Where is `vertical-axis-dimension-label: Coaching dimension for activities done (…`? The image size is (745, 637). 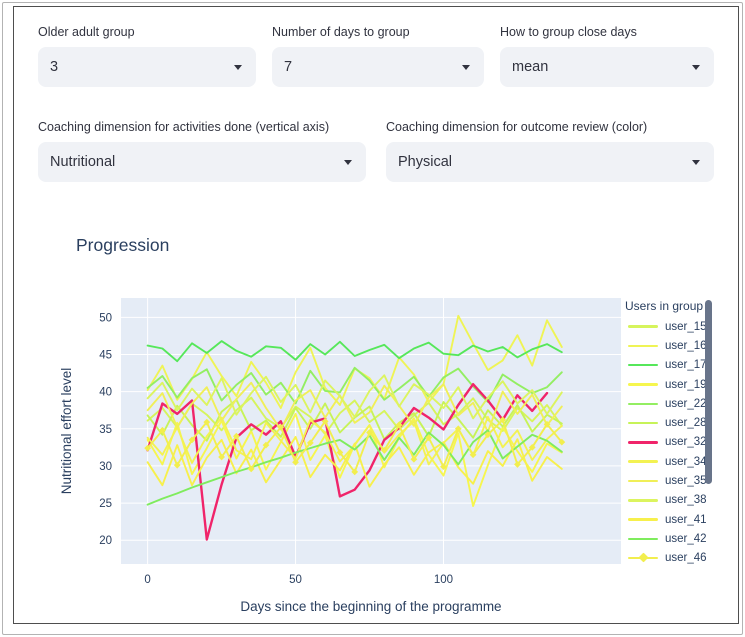 vertical-axis-dimension-label: Coaching dimension for activities done (… is located at coordinates (184, 127).